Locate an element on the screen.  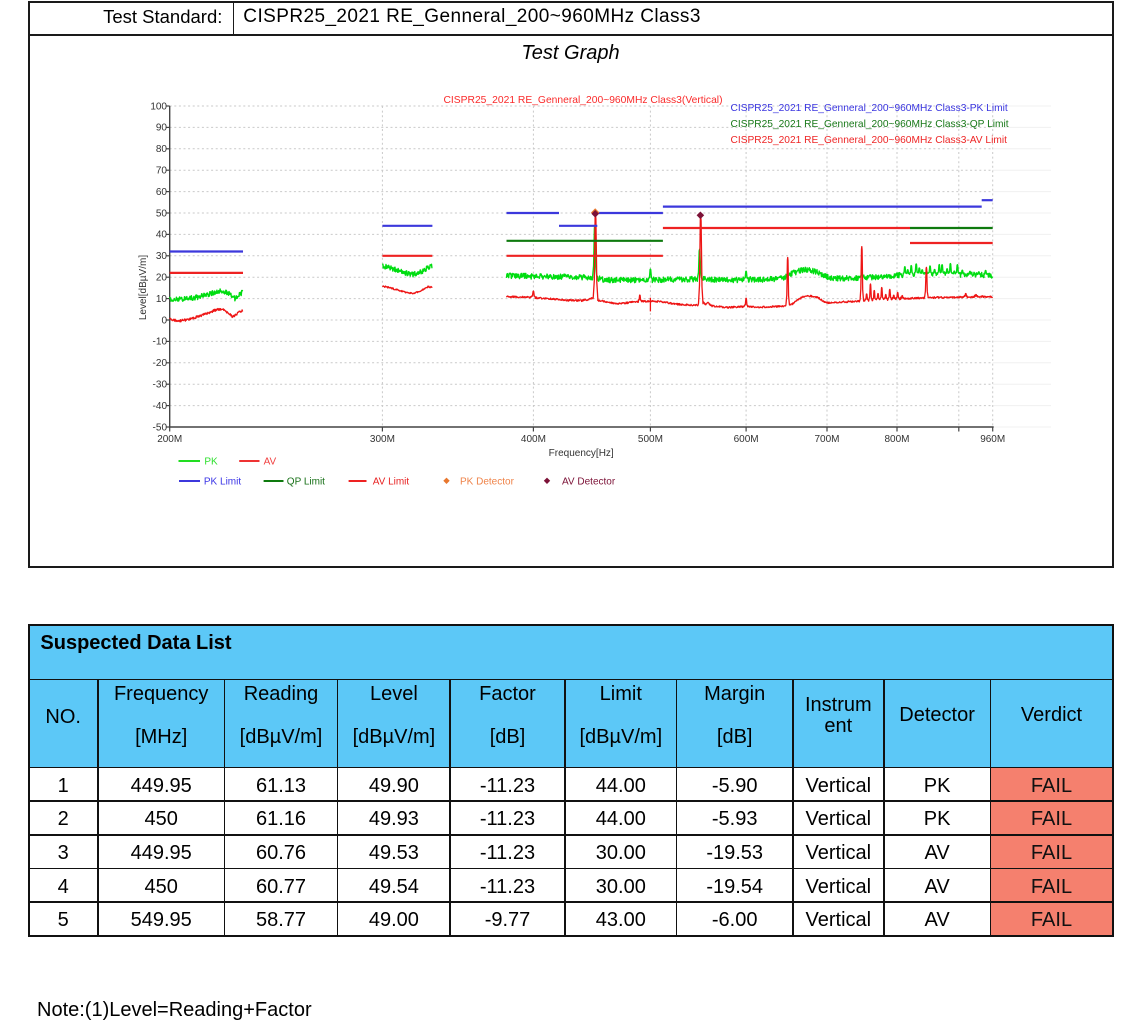
svg-text: 40 is located at coordinates (162, 235).